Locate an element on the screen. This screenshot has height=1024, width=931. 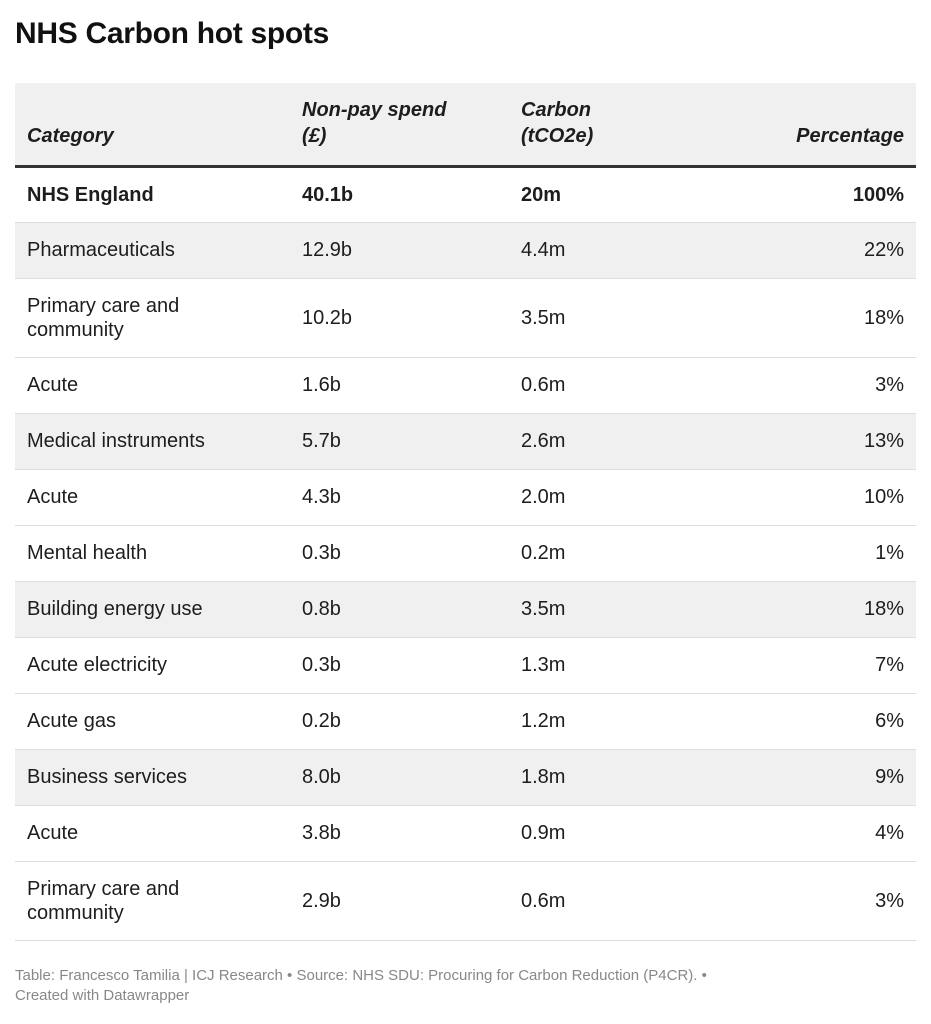
category-cell: NHS England is located at coordinates (90, 194).